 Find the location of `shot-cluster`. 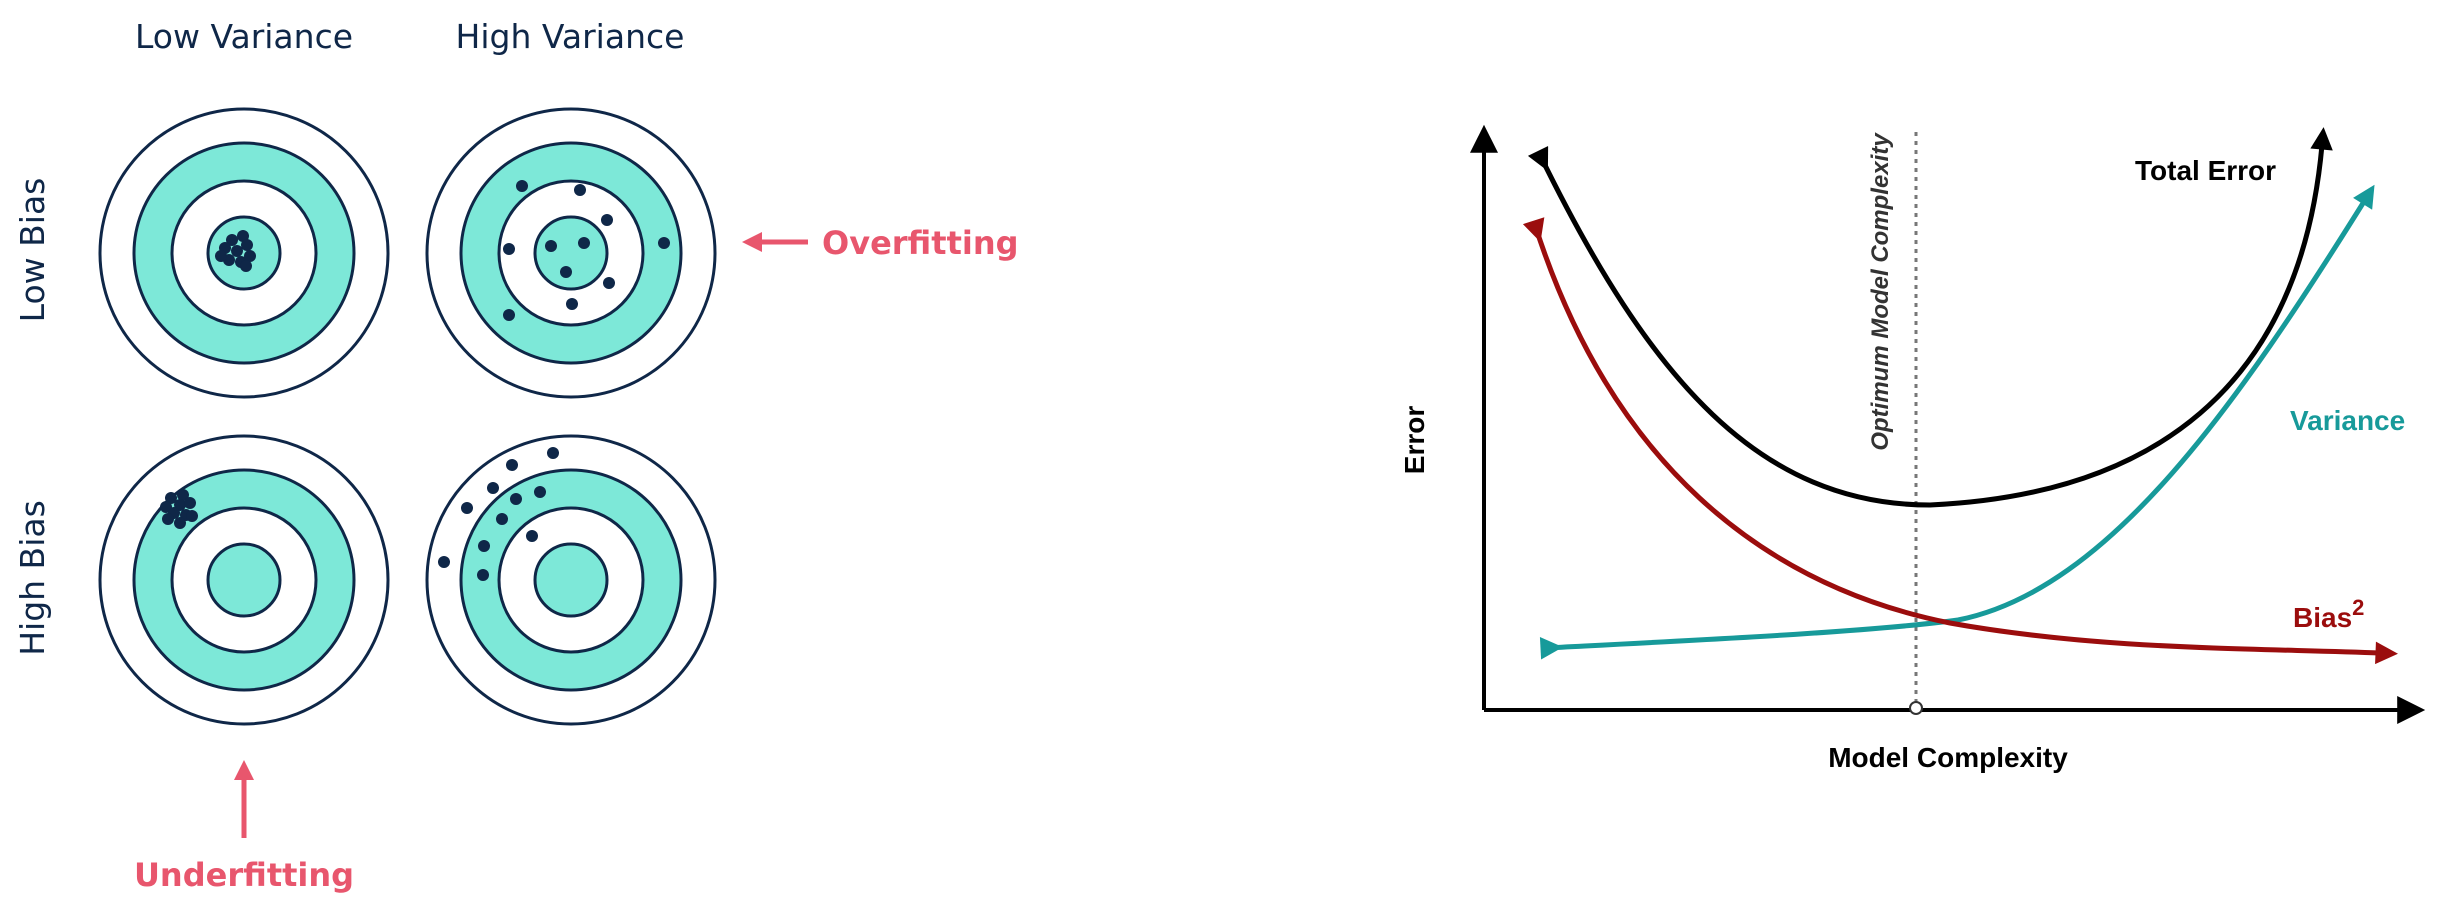

shot-cluster is located at coordinates (235, 251).